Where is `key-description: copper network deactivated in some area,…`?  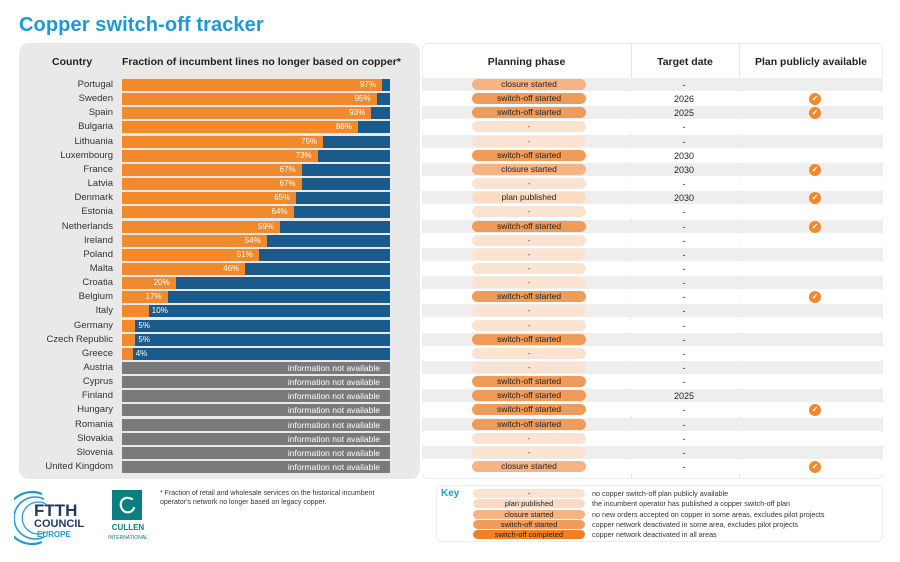 key-description: copper network deactivated in some area,… is located at coordinates (695, 524).